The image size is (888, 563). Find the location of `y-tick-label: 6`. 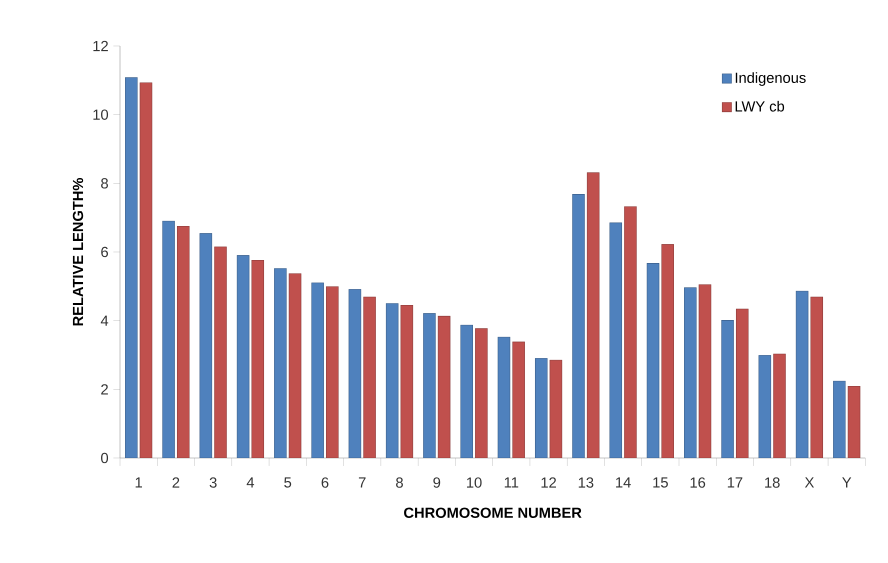

y-tick-label: 6 is located at coordinates (104, 252).